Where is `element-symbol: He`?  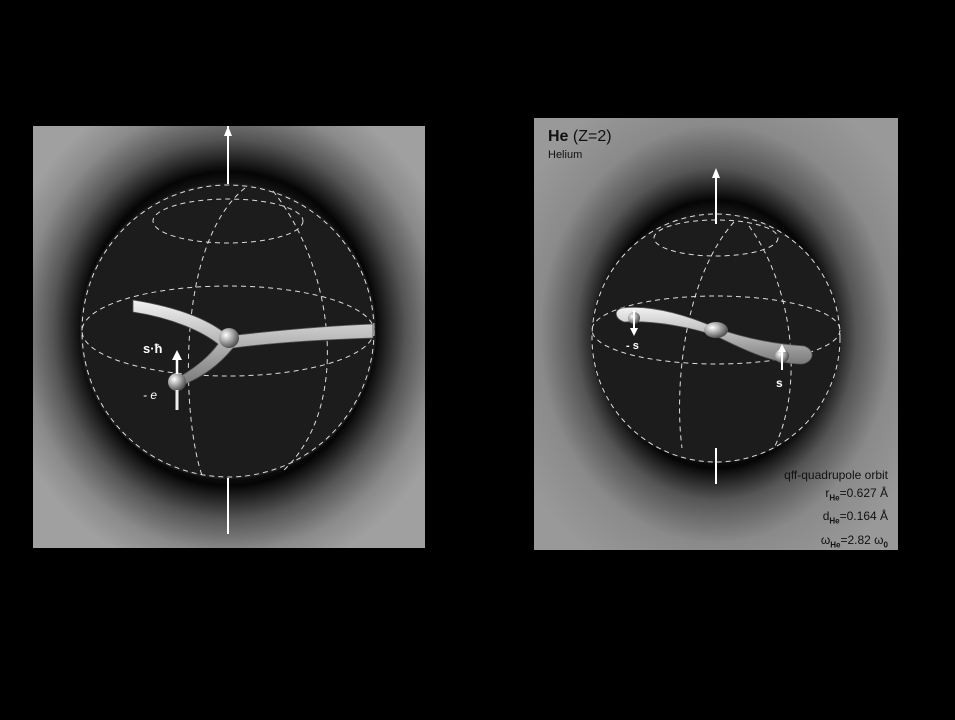
element-symbol: He is located at coordinates (558, 136).